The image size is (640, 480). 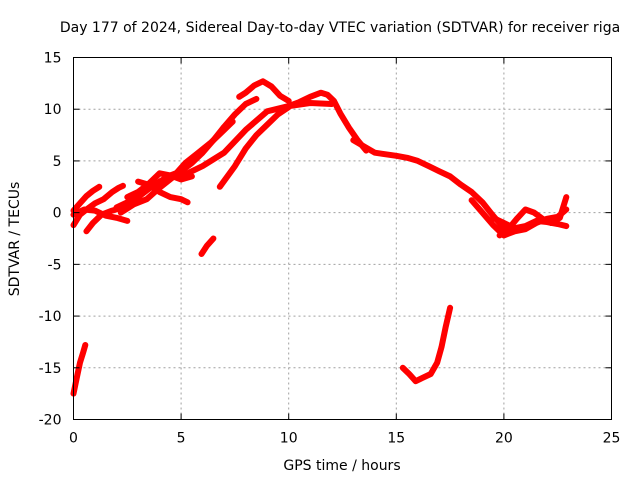 I want to click on y-tick-label: 0, so click(x=57, y=214).